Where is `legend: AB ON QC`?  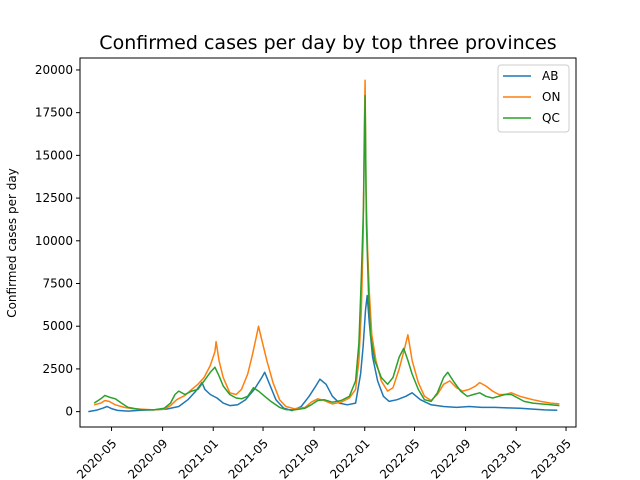 legend: AB ON QC is located at coordinates (533, 98).